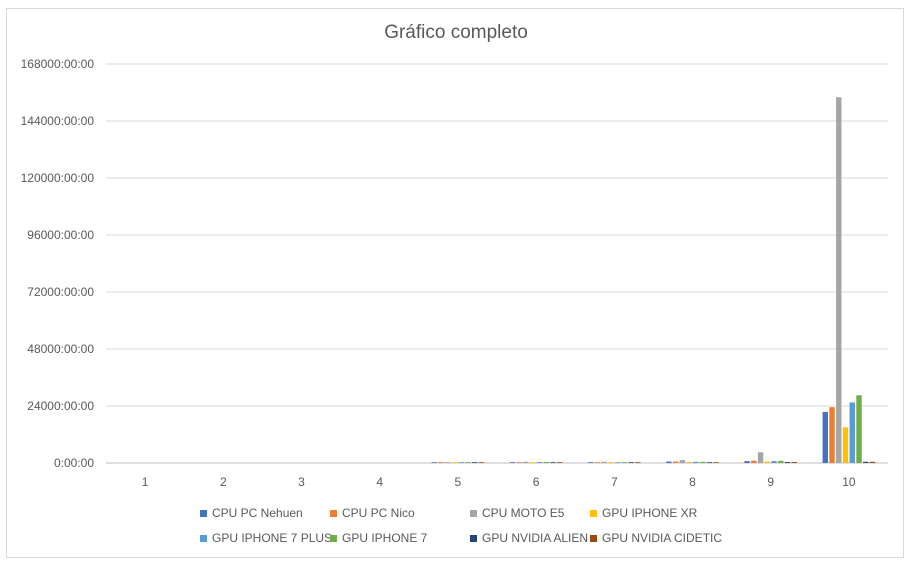 This screenshot has width=912, height=570. What do you see at coordinates (378, 513) in the screenshot?
I see `legend-label: CPU PC Nico` at bounding box center [378, 513].